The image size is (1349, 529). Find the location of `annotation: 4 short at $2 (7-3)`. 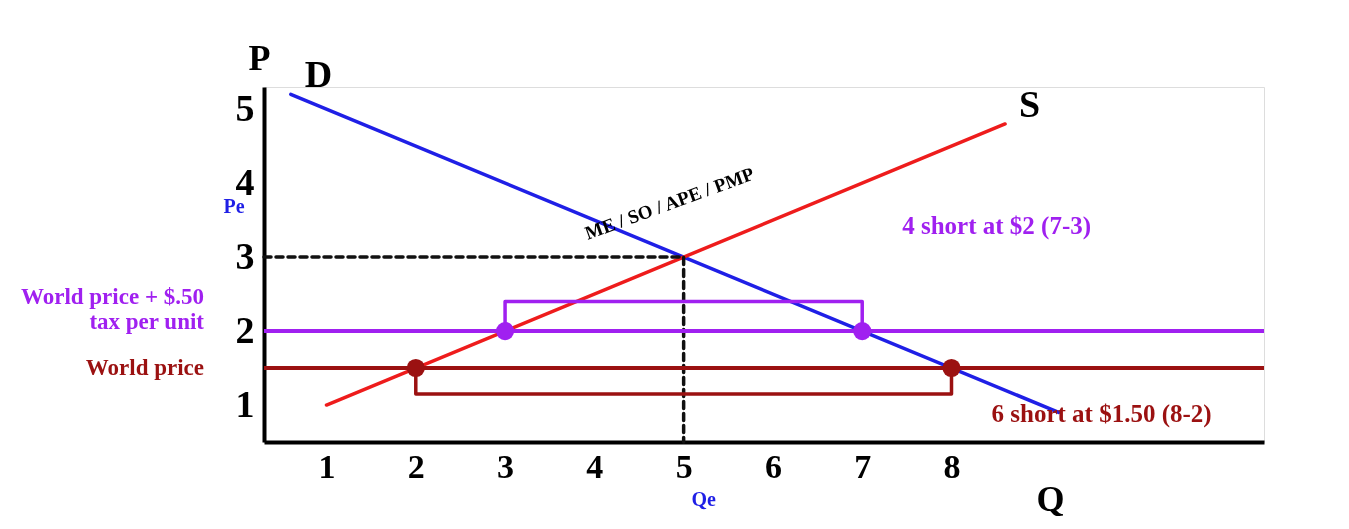

annotation: 4 short at $2 (7-3) is located at coordinates (997, 226).